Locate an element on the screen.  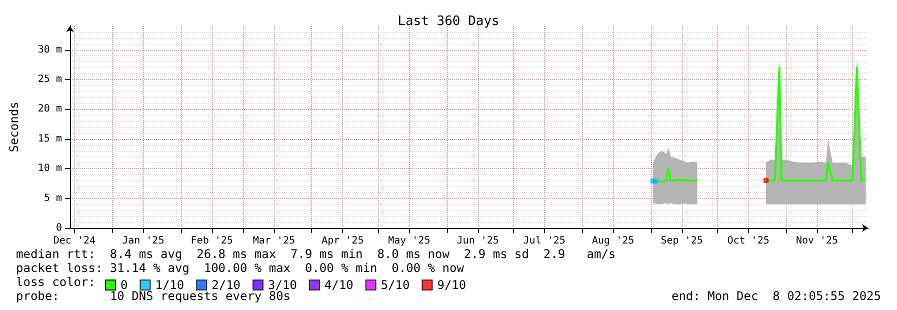
x-tick-label: Sep '25 is located at coordinates (681, 241).